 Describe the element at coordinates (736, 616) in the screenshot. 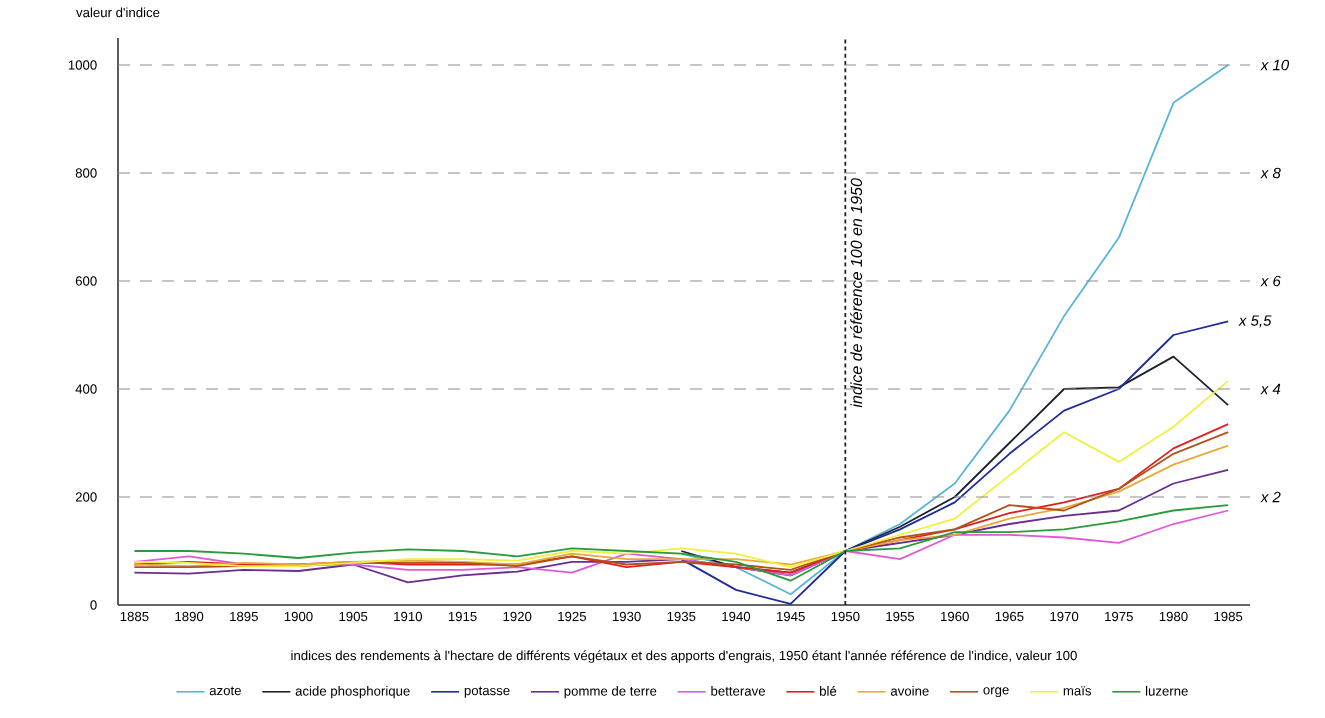

I see `x-tick-label: 1940` at that location.